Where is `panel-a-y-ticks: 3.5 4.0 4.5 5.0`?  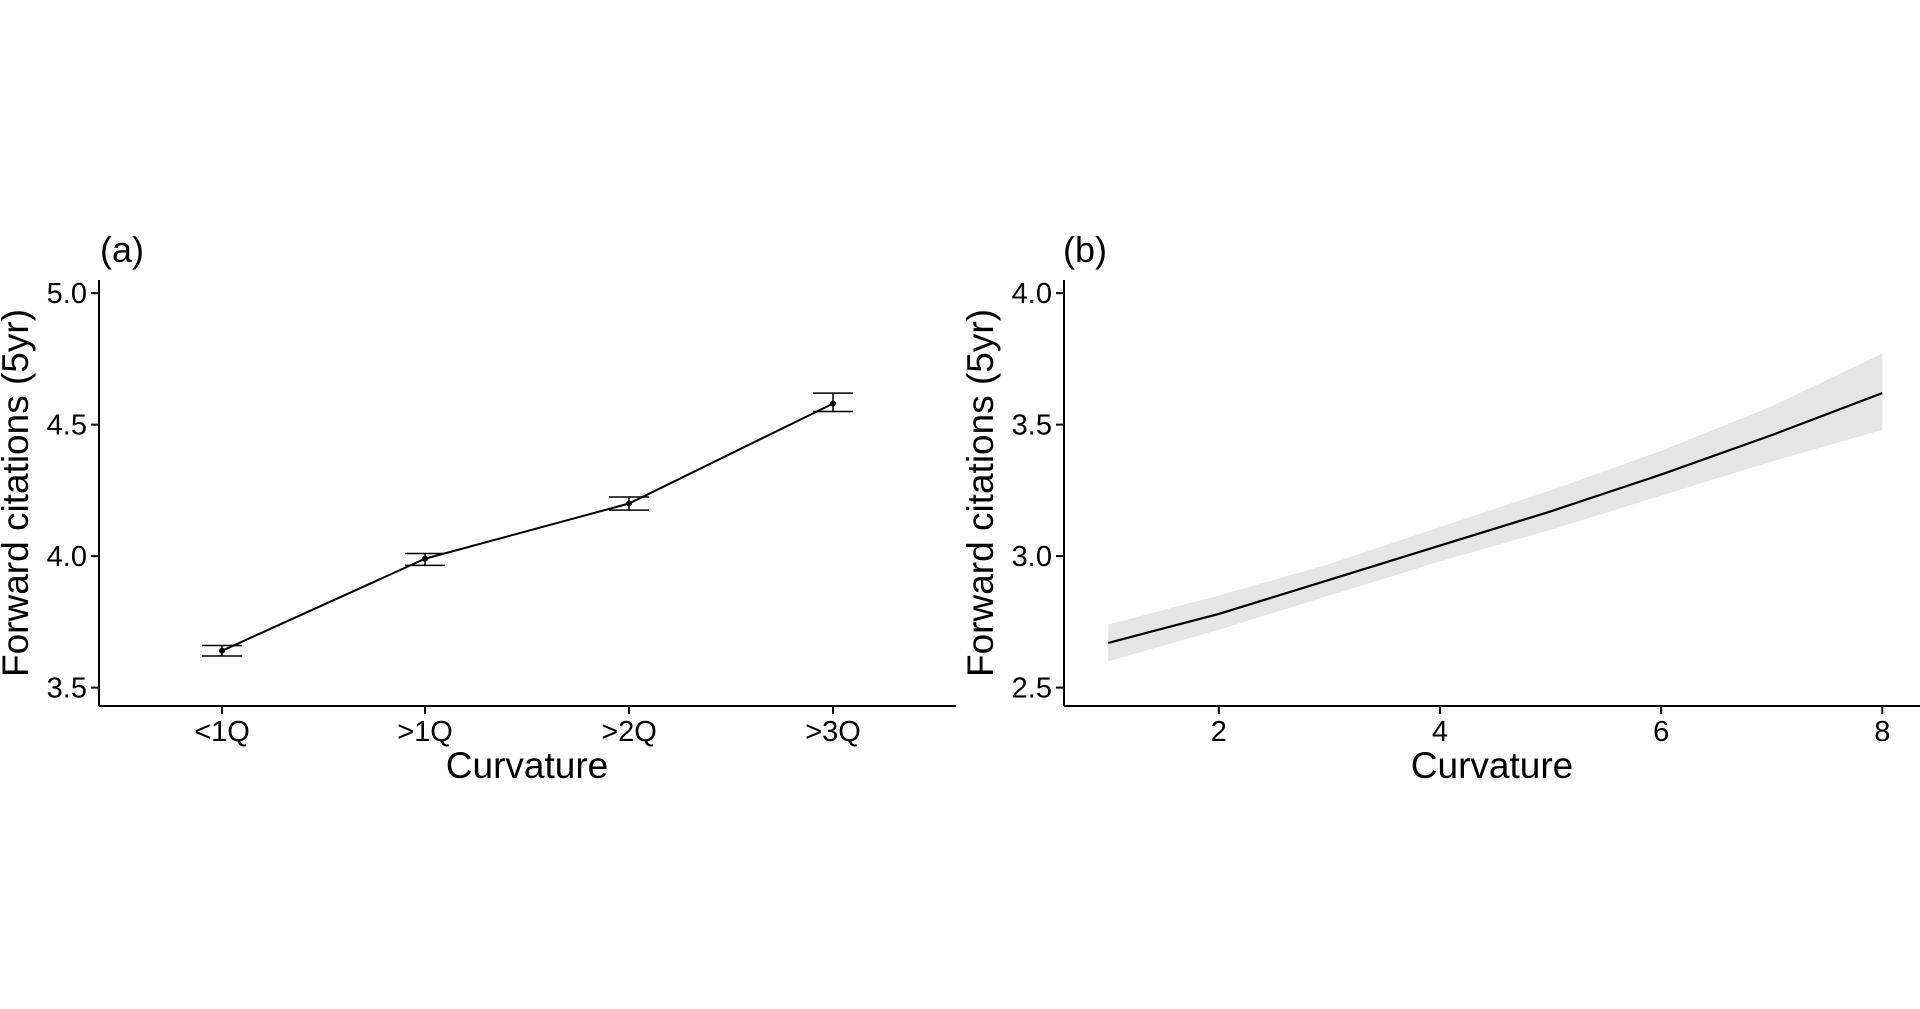 panel-a-y-ticks: 3.5 4.0 4.5 5.0 is located at coordinates (73, 491).